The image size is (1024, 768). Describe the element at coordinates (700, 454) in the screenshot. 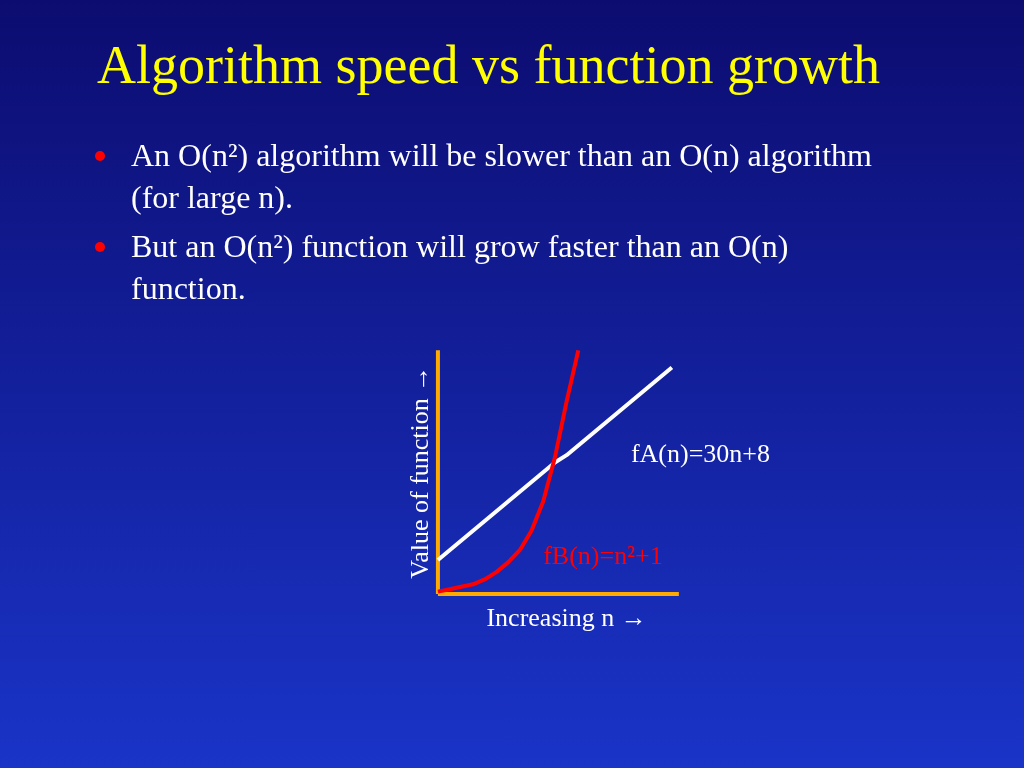

I see `series-label: fA(n)=30n+8` at that location.